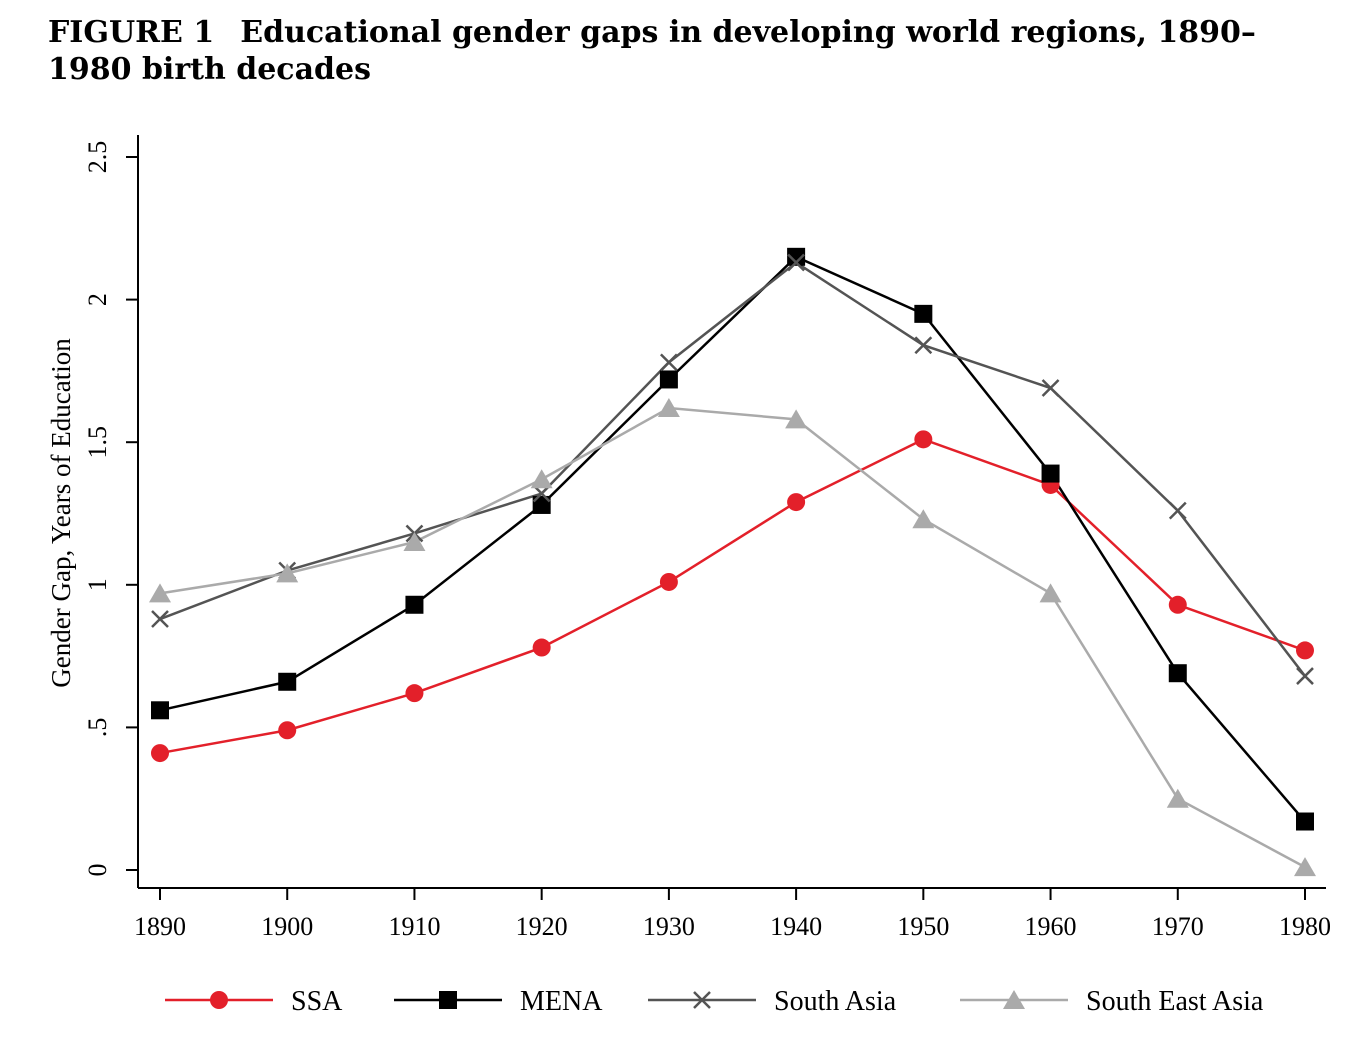 The image size is (1354, 1040). What do you see at coordinates (1014, 999) in the screenshot?
I see `legend-marker-south-east-asia` at bounding box center [1014, 999].